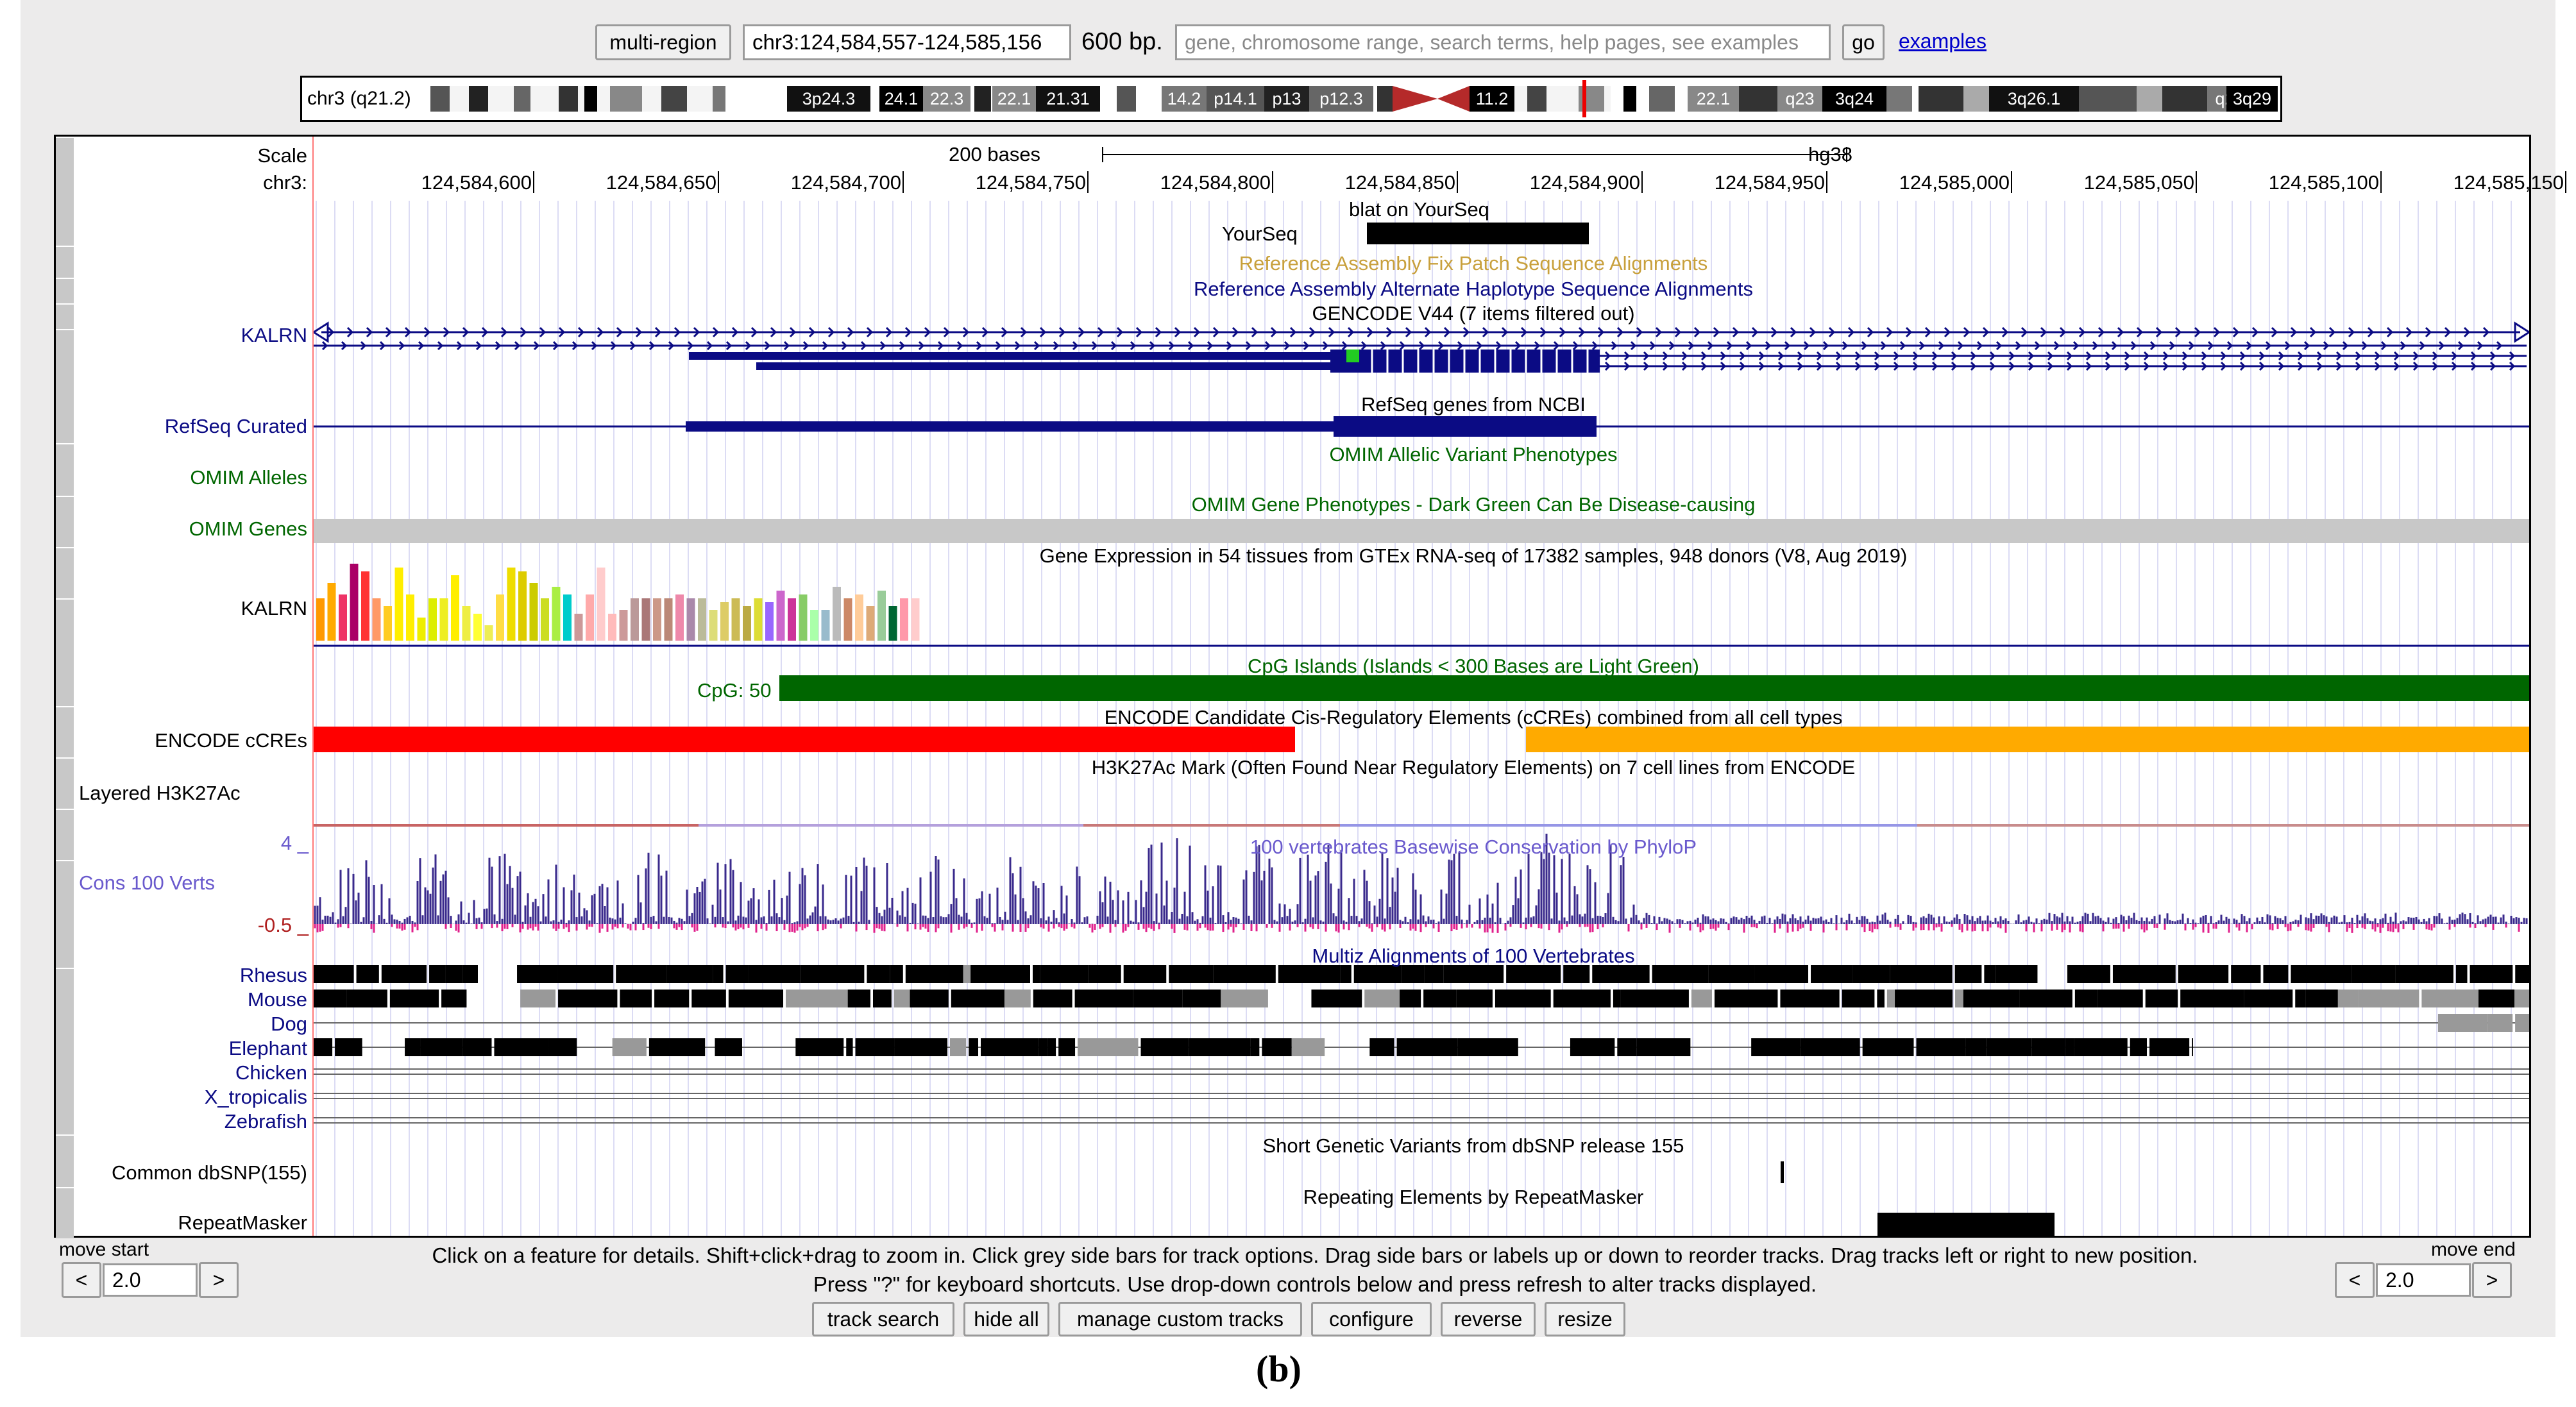 Image resolution: width=2576 pixels, height=1407 pixels. I want to click on species-rhesus: Rhesus, so click(273, 975).